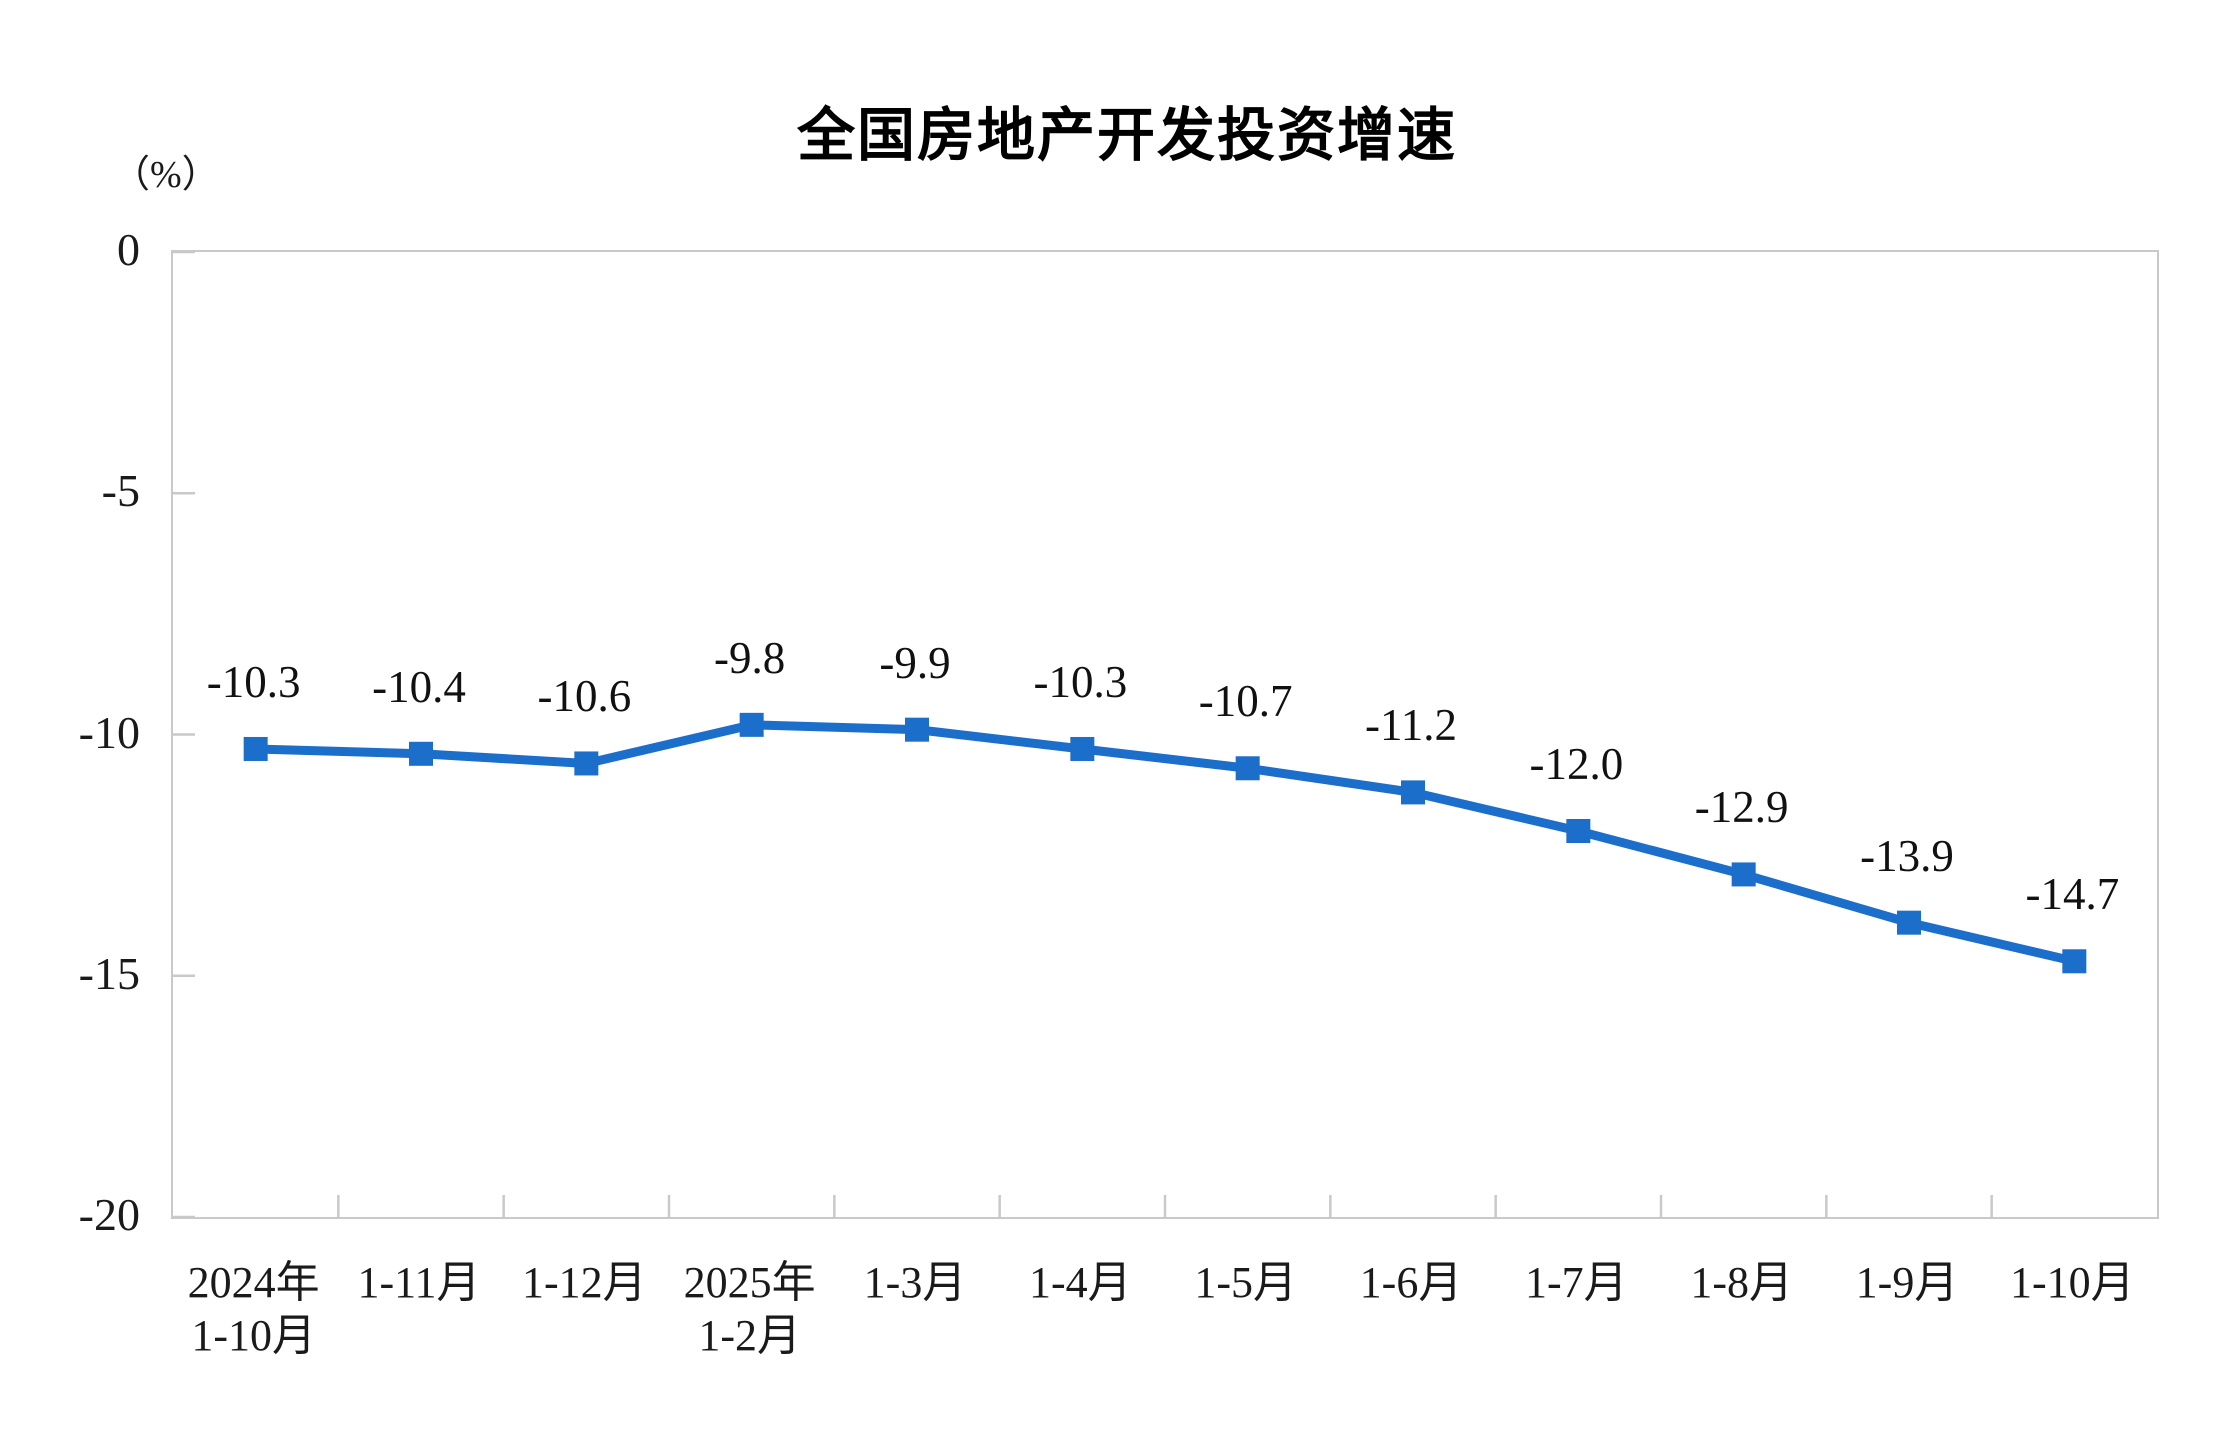 The width and height of the screenshot is (2216, 1444). What do you see at coordinates (128, 249) in the screenshot?
I see `y-axis-tick-label: 0` at bounding box center [128, 249].